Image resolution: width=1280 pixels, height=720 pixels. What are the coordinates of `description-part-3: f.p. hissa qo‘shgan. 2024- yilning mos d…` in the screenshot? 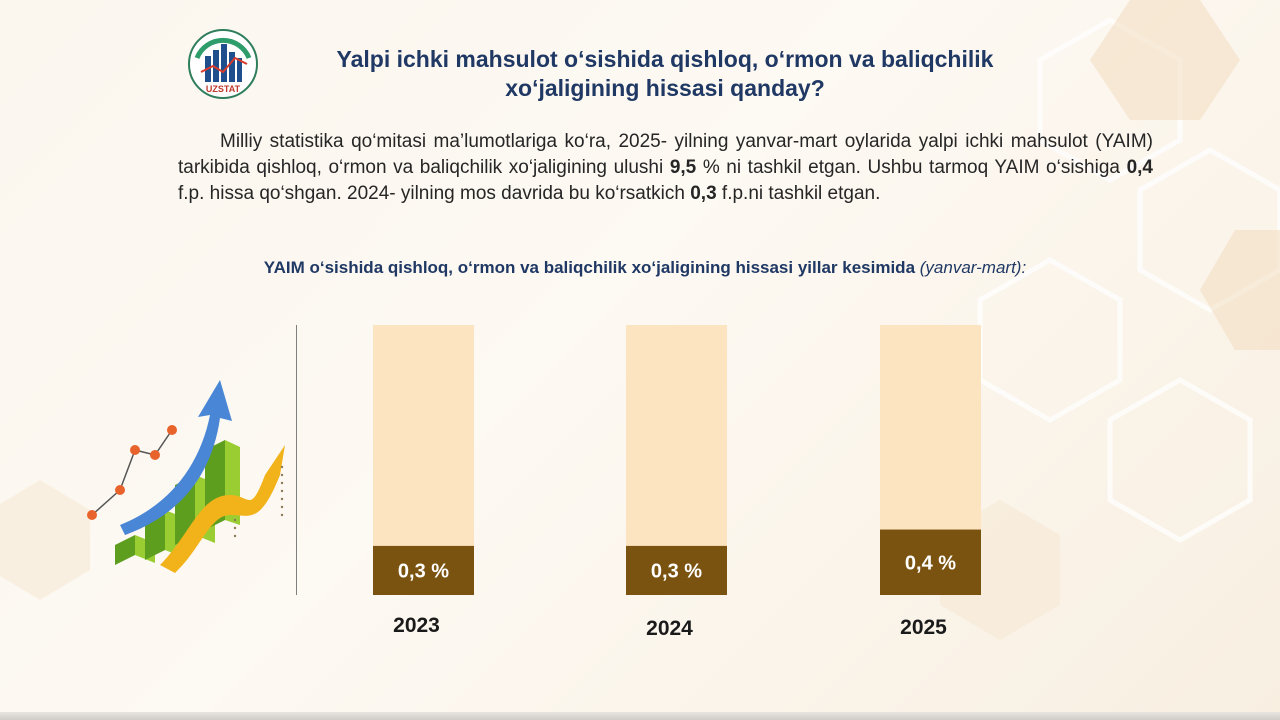 It's located at (434, 193).